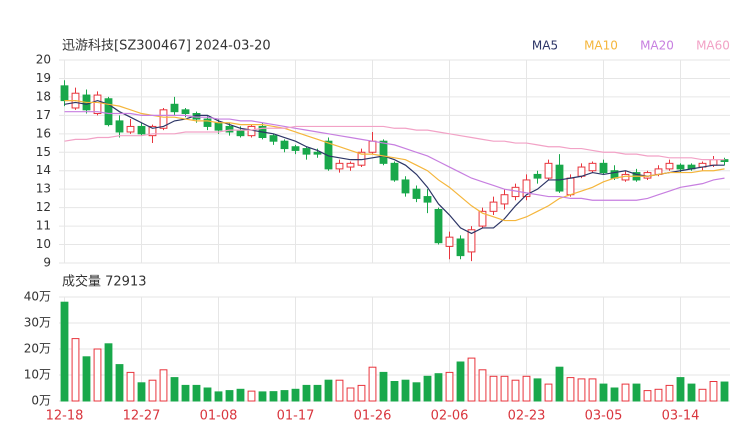 The width and height of the screenshot is (740, 440). I want to click on legend-entry: MA20, so click(657, 46).